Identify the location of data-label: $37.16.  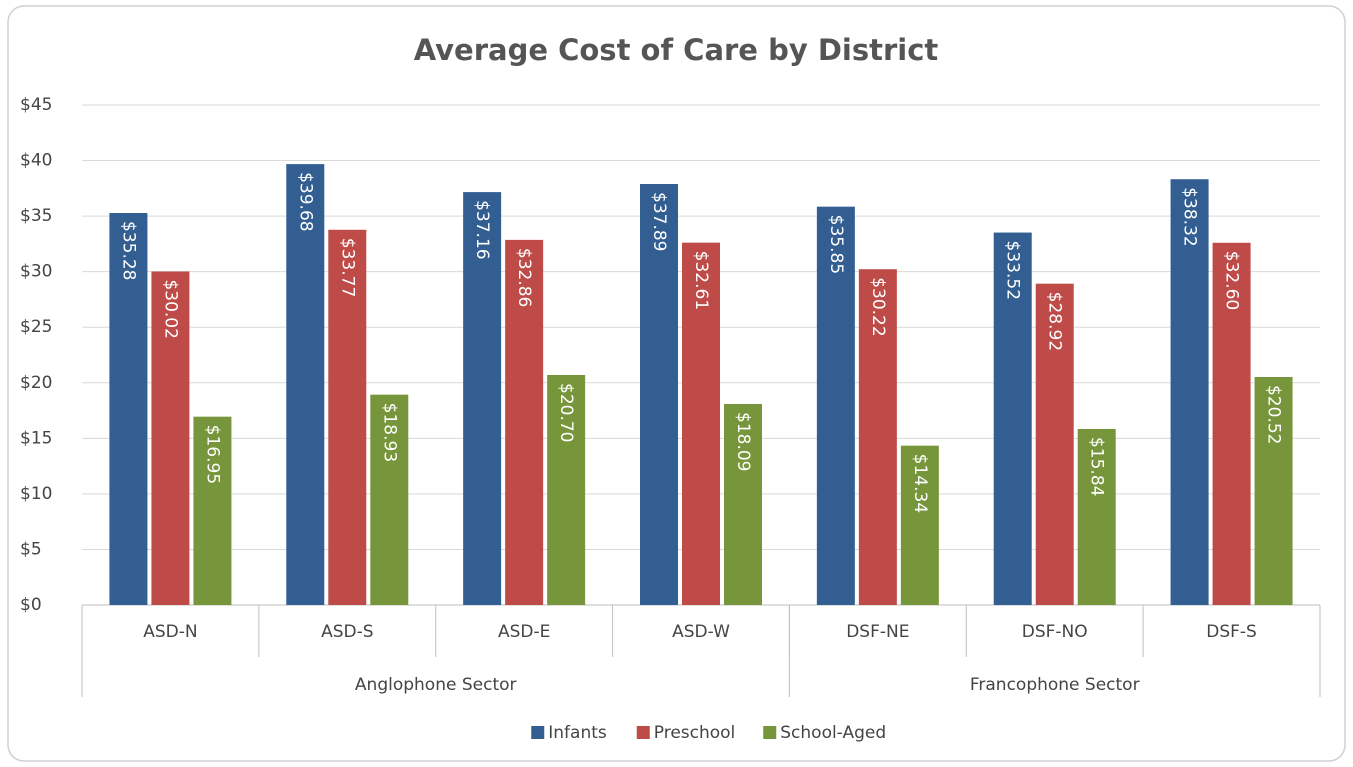
(482, 229).